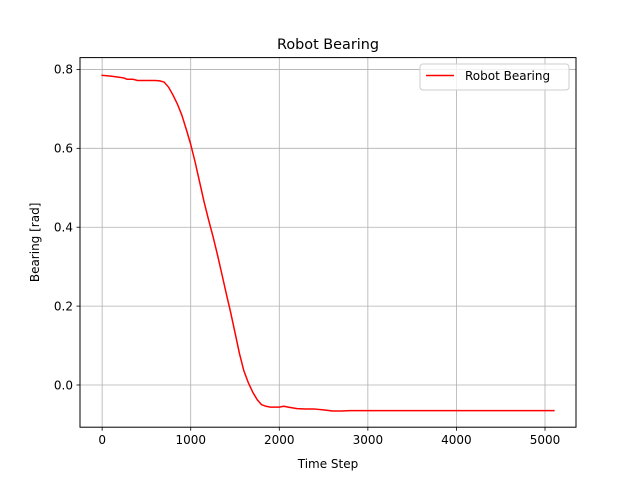 The image size is (640, 484). What do you see at coordinates (328, 45) in the screenshot?
I see `chart-title: Robot Bearing` at bounding box center [328, 45].